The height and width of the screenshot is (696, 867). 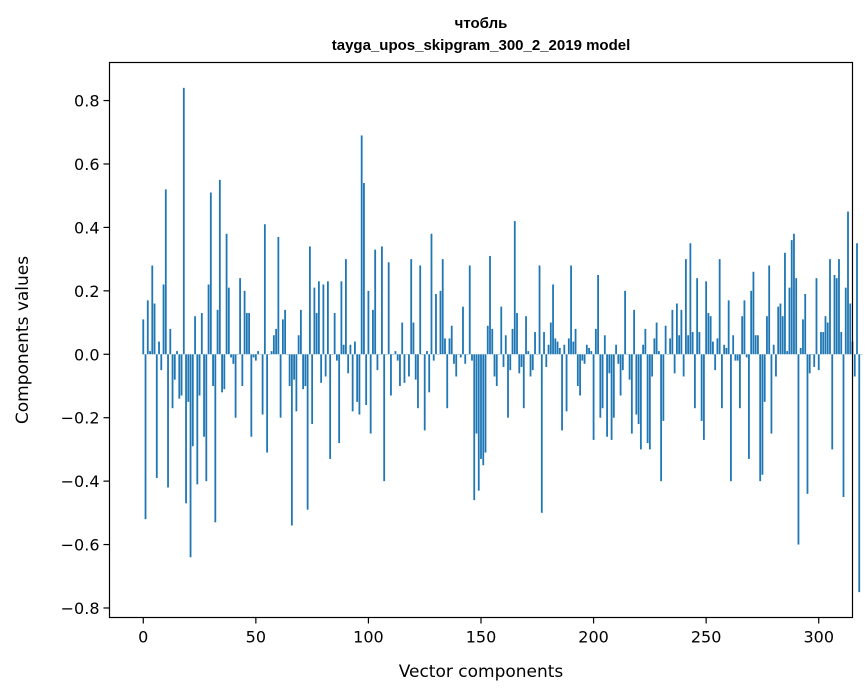 I want to click on y-tick-label: 0.8, so click(x=86, y=101).